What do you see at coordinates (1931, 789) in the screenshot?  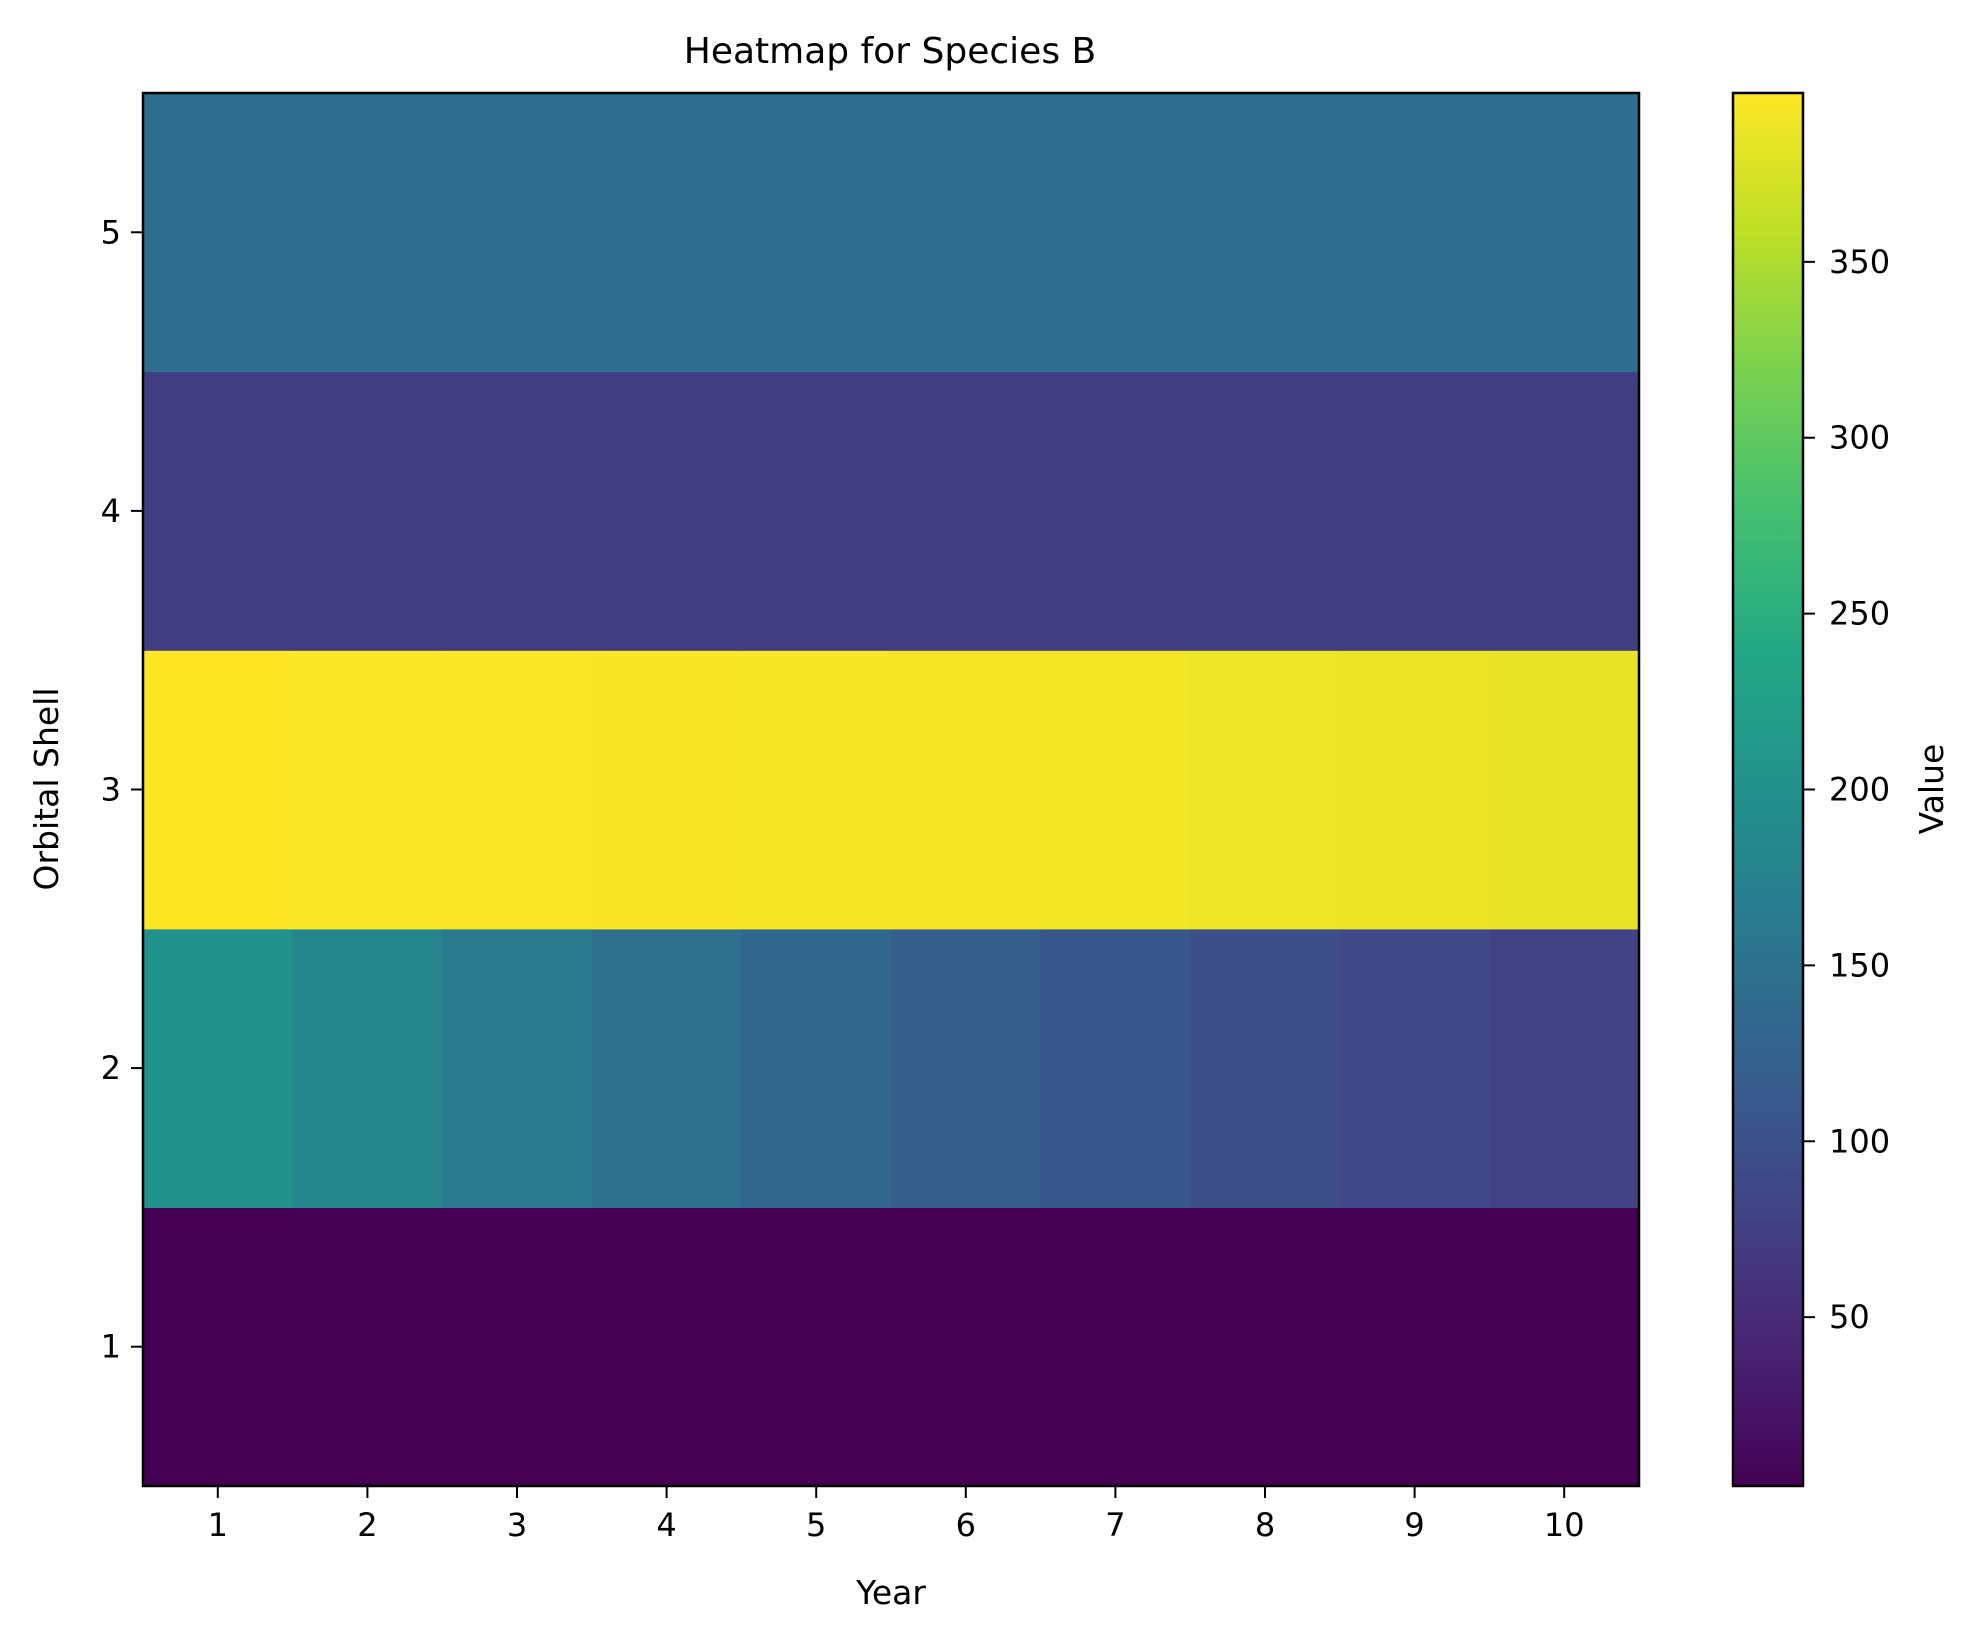 I see `colorbar-label: Value` at bounding box center [1931, 789].